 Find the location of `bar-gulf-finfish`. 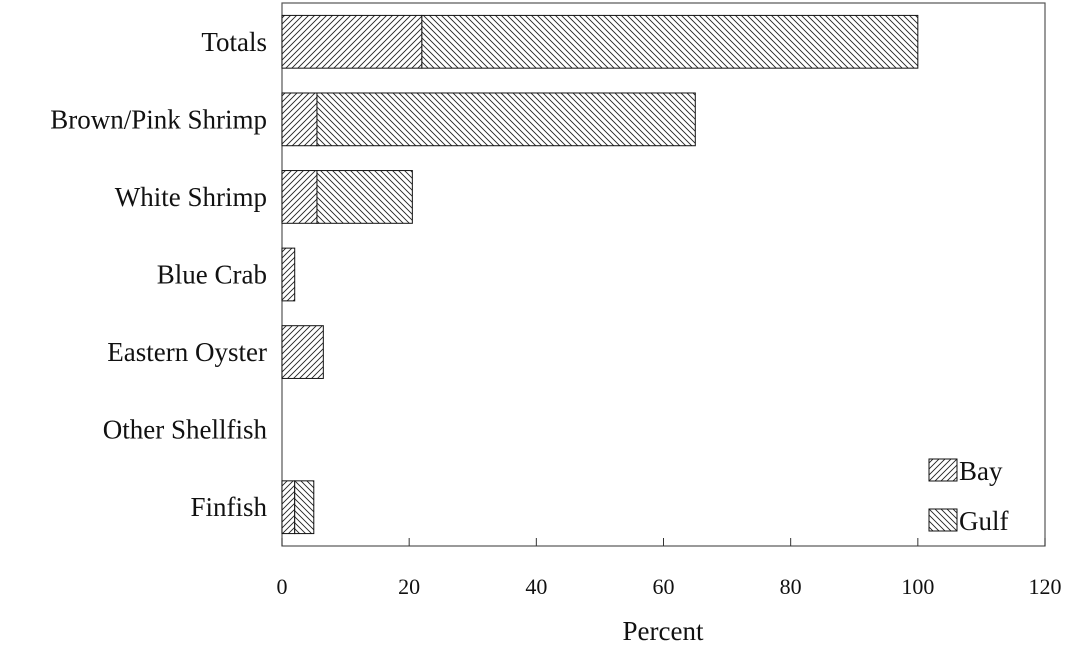

bar-gulf-finfish is located at coordinates (304, 507).